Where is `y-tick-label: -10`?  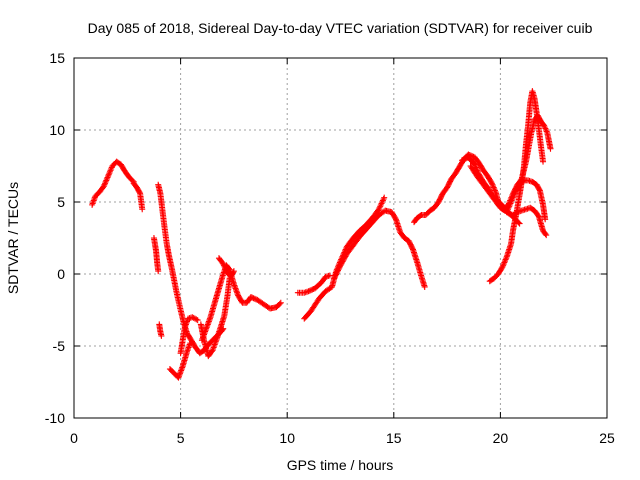 y-tick-label: -10 is located at coordinates (55, 418).